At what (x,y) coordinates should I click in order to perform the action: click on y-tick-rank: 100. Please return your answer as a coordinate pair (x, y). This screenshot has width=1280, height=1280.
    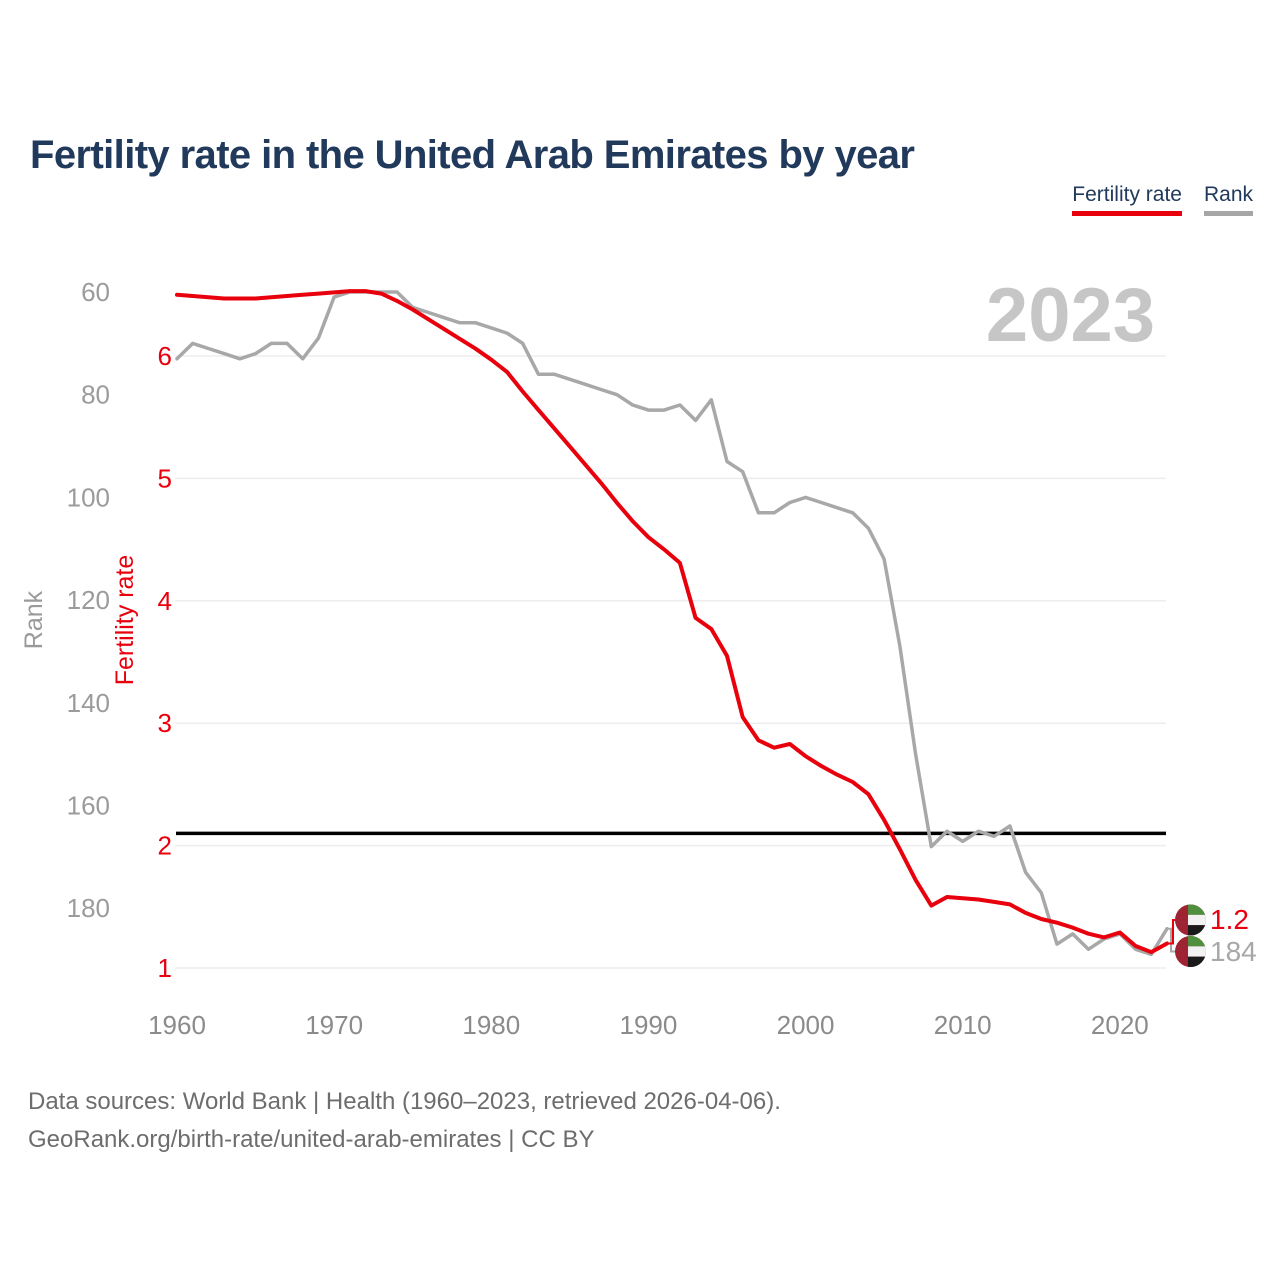
    Looking at the image, I should click on (88, 497).